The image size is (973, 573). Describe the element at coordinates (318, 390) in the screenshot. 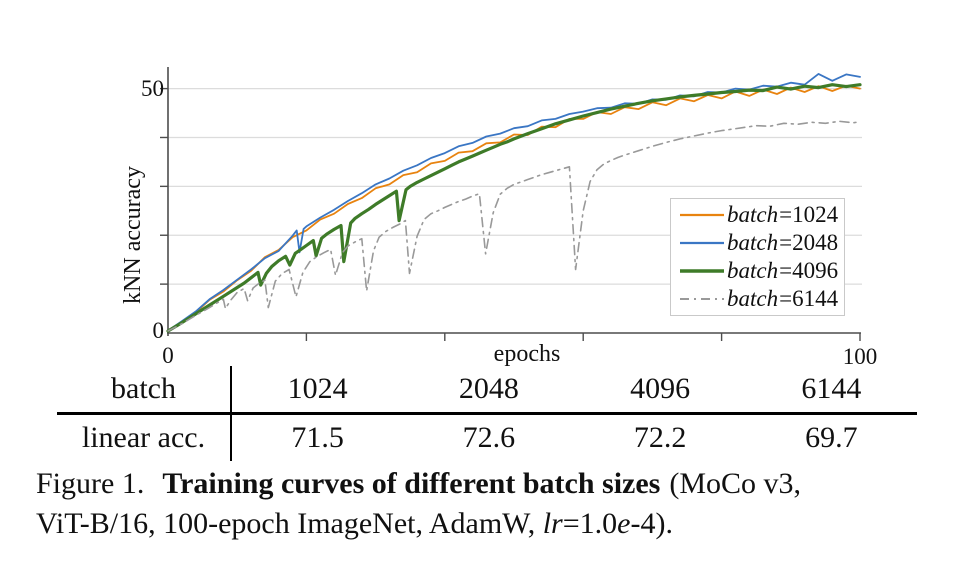

I see `table-batch-1024: 1024` at that location.